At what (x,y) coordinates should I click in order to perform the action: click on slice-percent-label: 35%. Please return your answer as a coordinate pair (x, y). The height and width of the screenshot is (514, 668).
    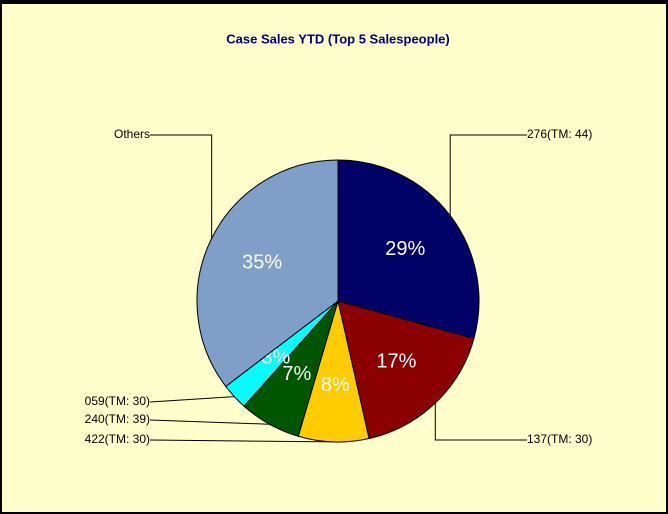
    Looking at the image, I should click on (262, 263).